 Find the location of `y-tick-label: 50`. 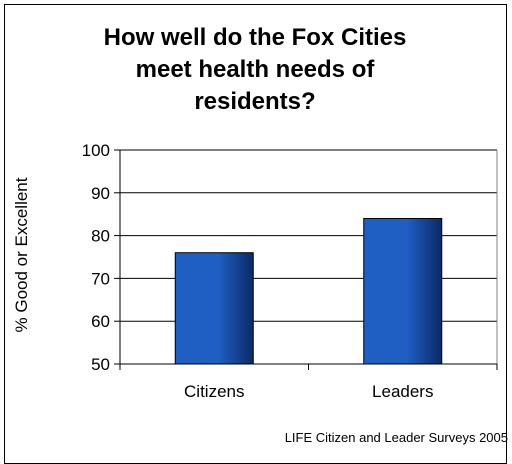

y-tick-label: 50 is located at coordinates (100, 364).